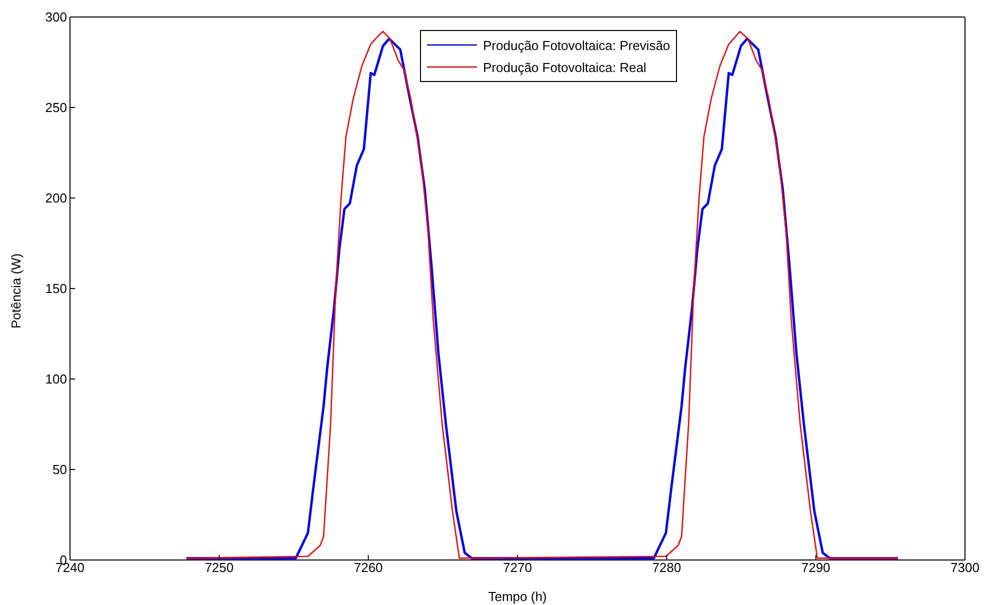 Image resolution: width=992 pixels, height=605 pixels. Describe the element at coordinates (965, 568) in the screenshot. I see `x-tick-label: 7300` at that location.